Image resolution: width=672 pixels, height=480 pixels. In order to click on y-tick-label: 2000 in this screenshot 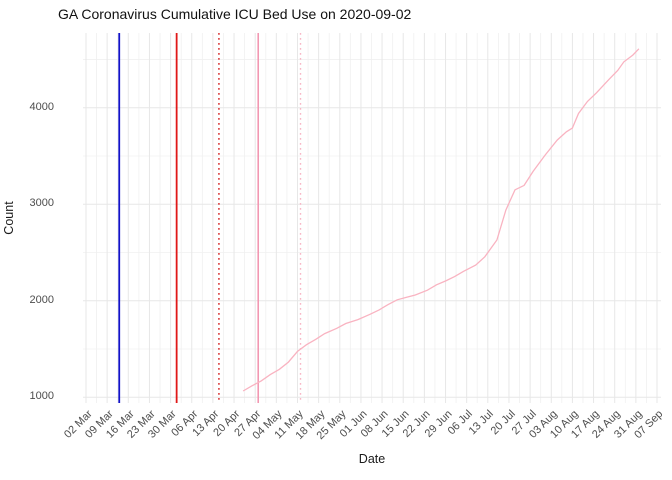, I will do `click(41, 299)`.